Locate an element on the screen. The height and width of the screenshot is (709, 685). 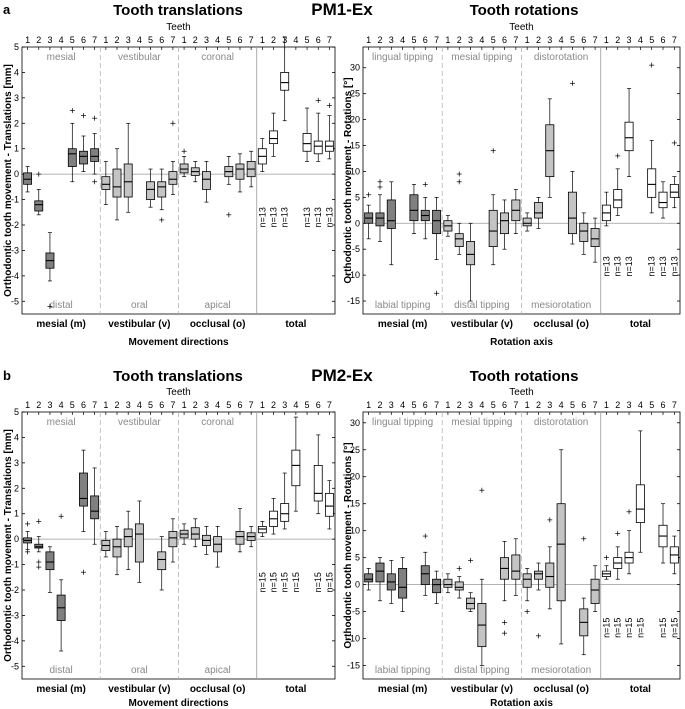
region-label-top: mesial is located at coordinates (61, 422).